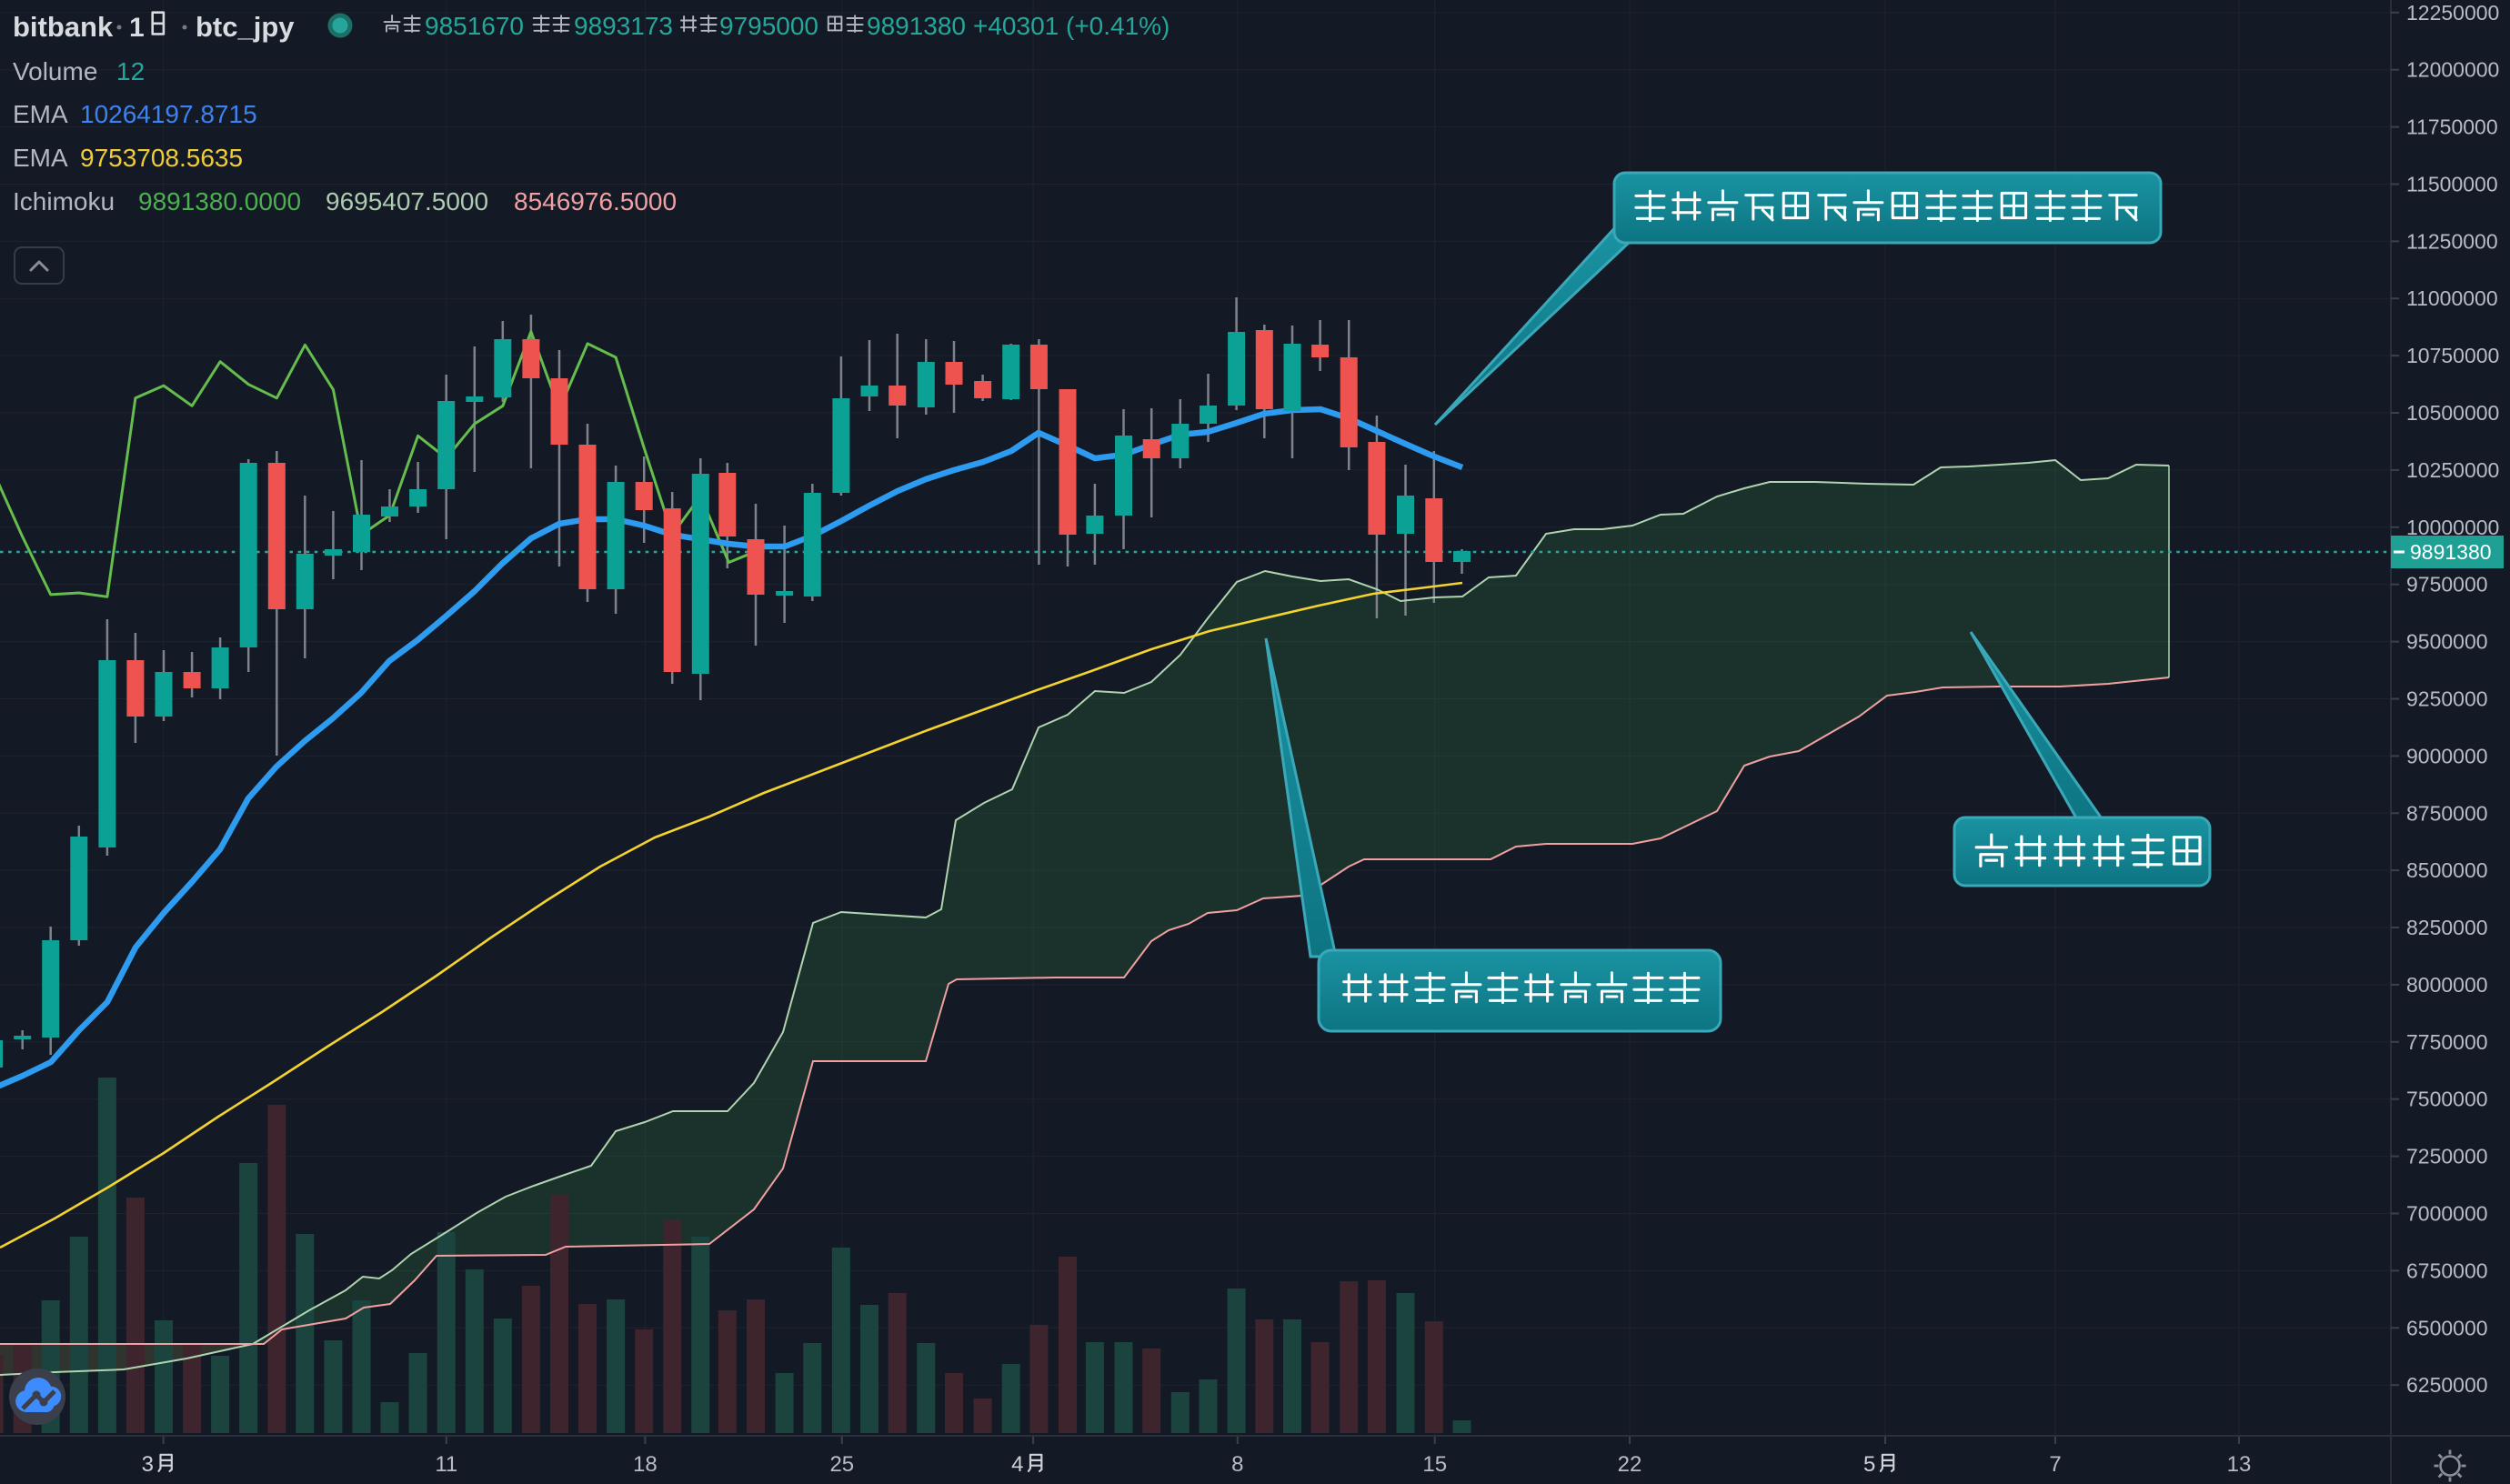 The width and height of the screenshot is (2510, 1484). Describe the element at coordinates (2447, 1327) in the screenshot. I see `svg-text: 6500000` at that location.